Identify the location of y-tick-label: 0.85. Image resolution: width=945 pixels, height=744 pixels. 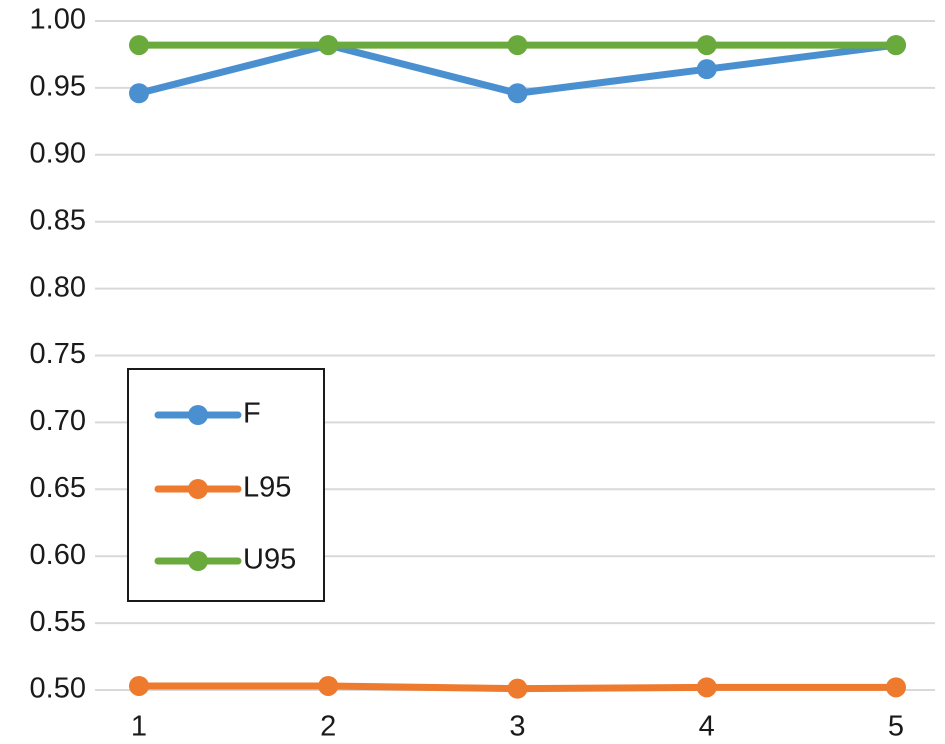
(58, 220).